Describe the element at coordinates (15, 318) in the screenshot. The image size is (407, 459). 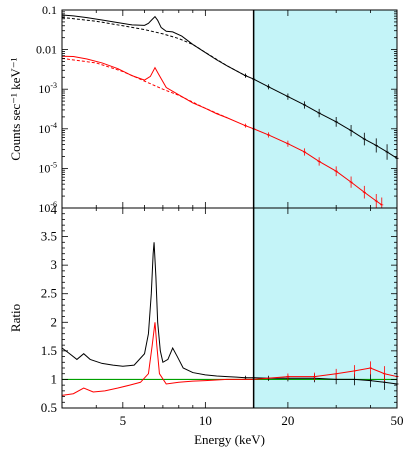
I see `bottom-y-axis-label: Ratio` at that location.